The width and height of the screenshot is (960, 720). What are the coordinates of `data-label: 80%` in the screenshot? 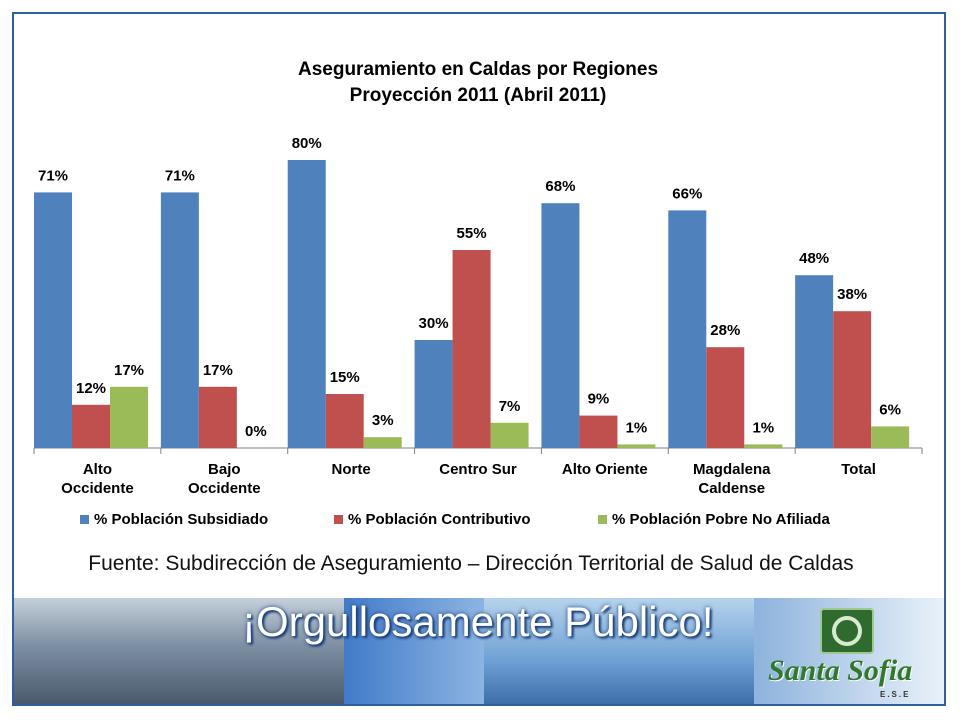 It's located at (307, 143).